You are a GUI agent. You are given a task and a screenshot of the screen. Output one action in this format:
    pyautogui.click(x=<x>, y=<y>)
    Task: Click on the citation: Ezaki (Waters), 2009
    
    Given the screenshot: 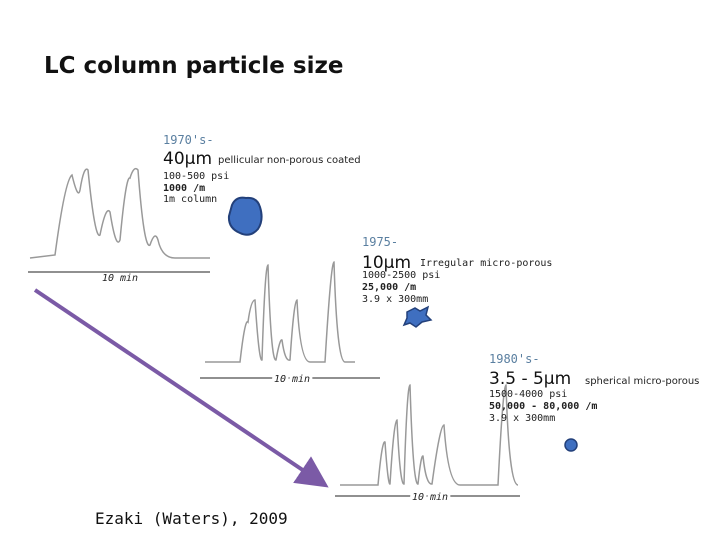 What is the action you would take?
    pyautogui.click(x=191, y=518)
    